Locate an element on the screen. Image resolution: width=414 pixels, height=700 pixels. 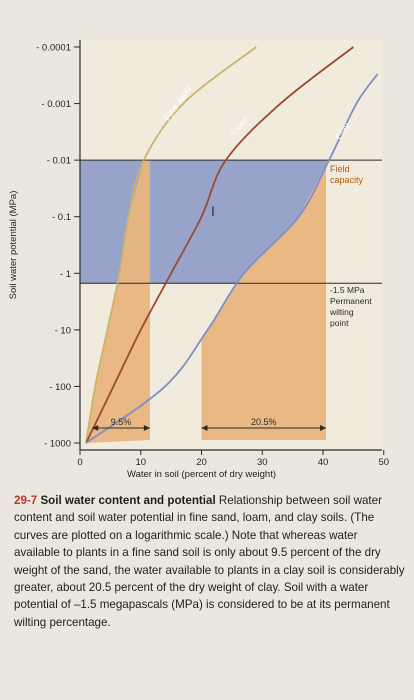
y-tick-label-6: - 100 is located at coordinates (60, 387).